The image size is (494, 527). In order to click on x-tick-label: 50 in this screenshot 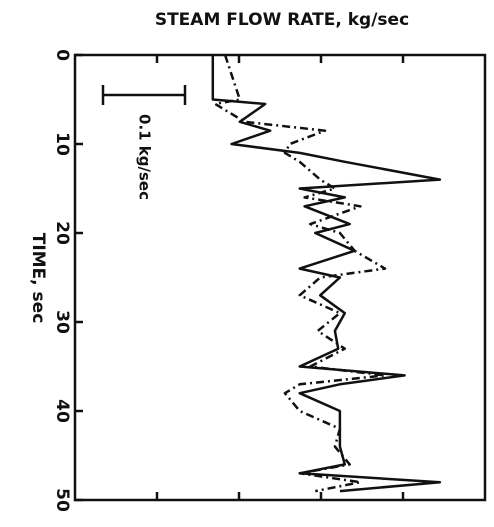, I will do `click(62, 500)`.